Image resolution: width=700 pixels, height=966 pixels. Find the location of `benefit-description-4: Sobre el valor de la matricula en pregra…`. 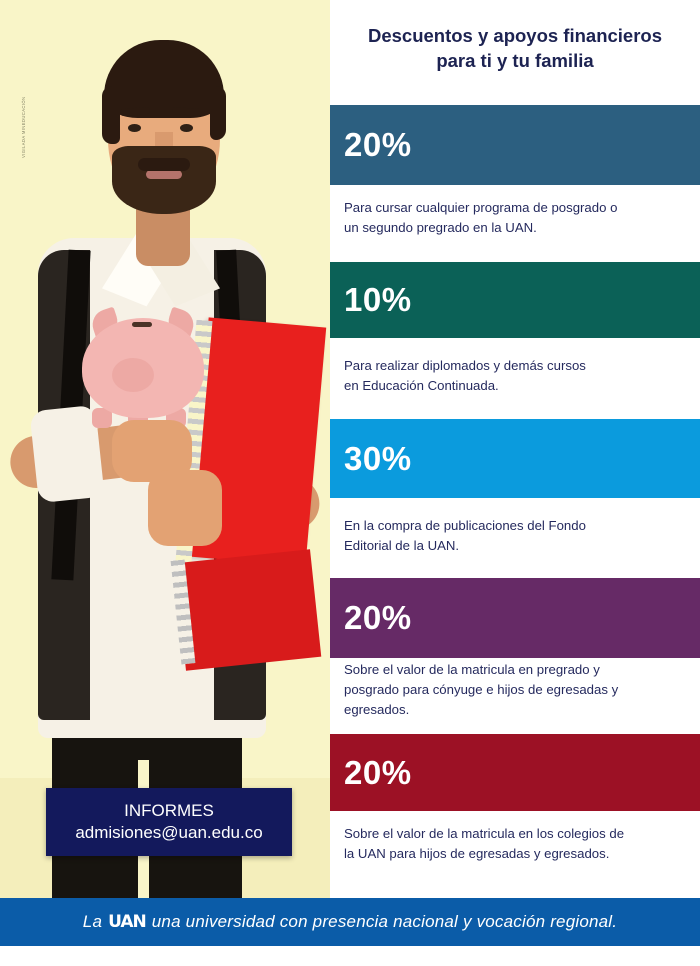

benefit-description-4: Sobre el valor de la matricula en pregra… is located at coordinates (515, 697).